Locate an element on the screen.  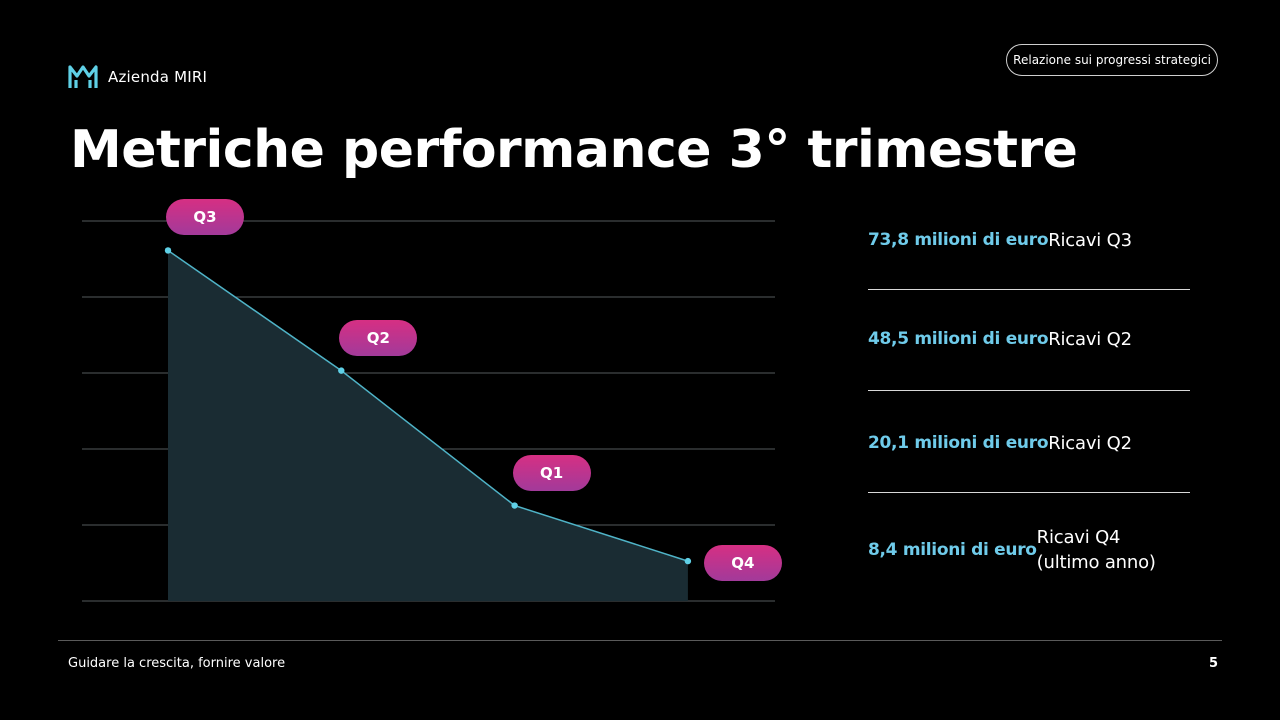
metric-value: 8,4 milioni di euro is located at coordinates (952, 550).